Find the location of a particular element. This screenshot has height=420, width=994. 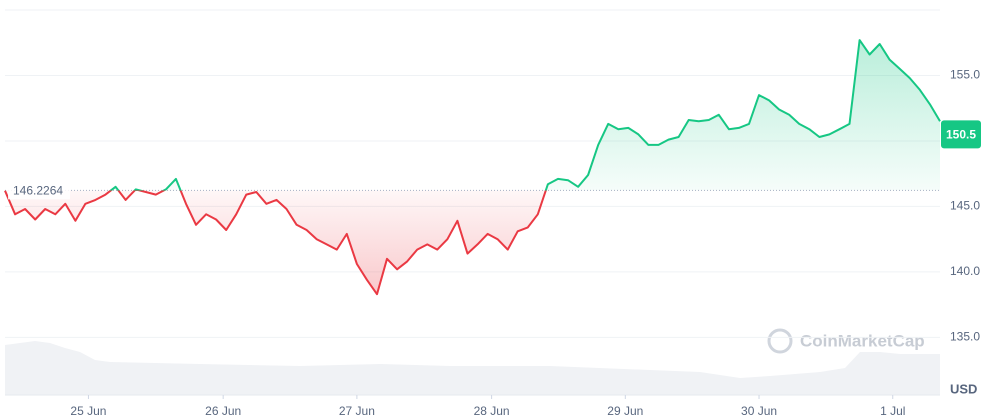

y-tick-label: 135.0 is located at coordinates (965, 337).